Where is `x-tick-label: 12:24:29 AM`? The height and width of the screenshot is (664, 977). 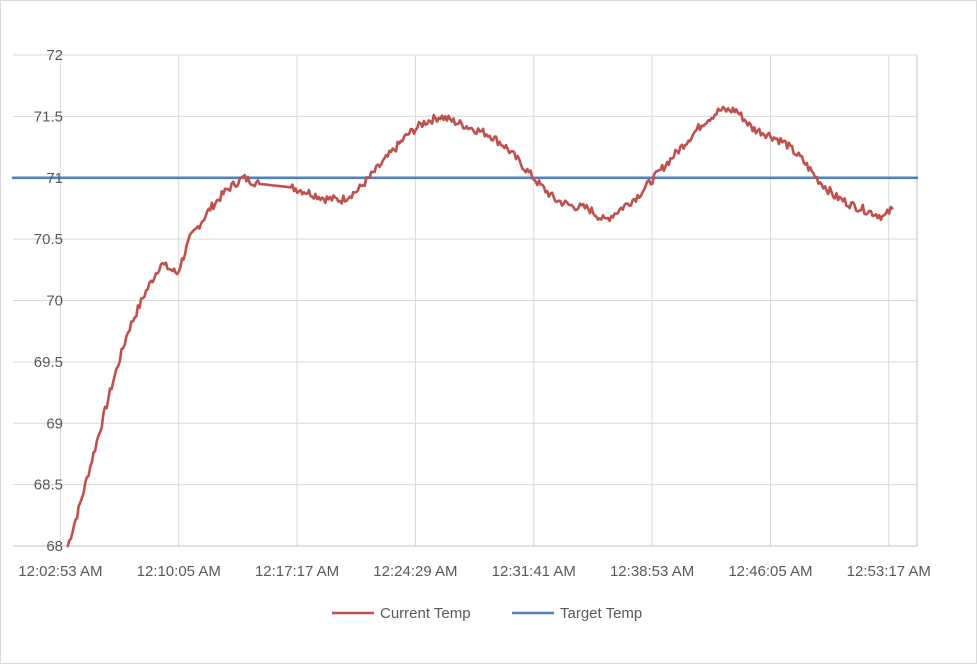
x-tick-label: 12:24:29 AM is located at coordinates (415, 571).